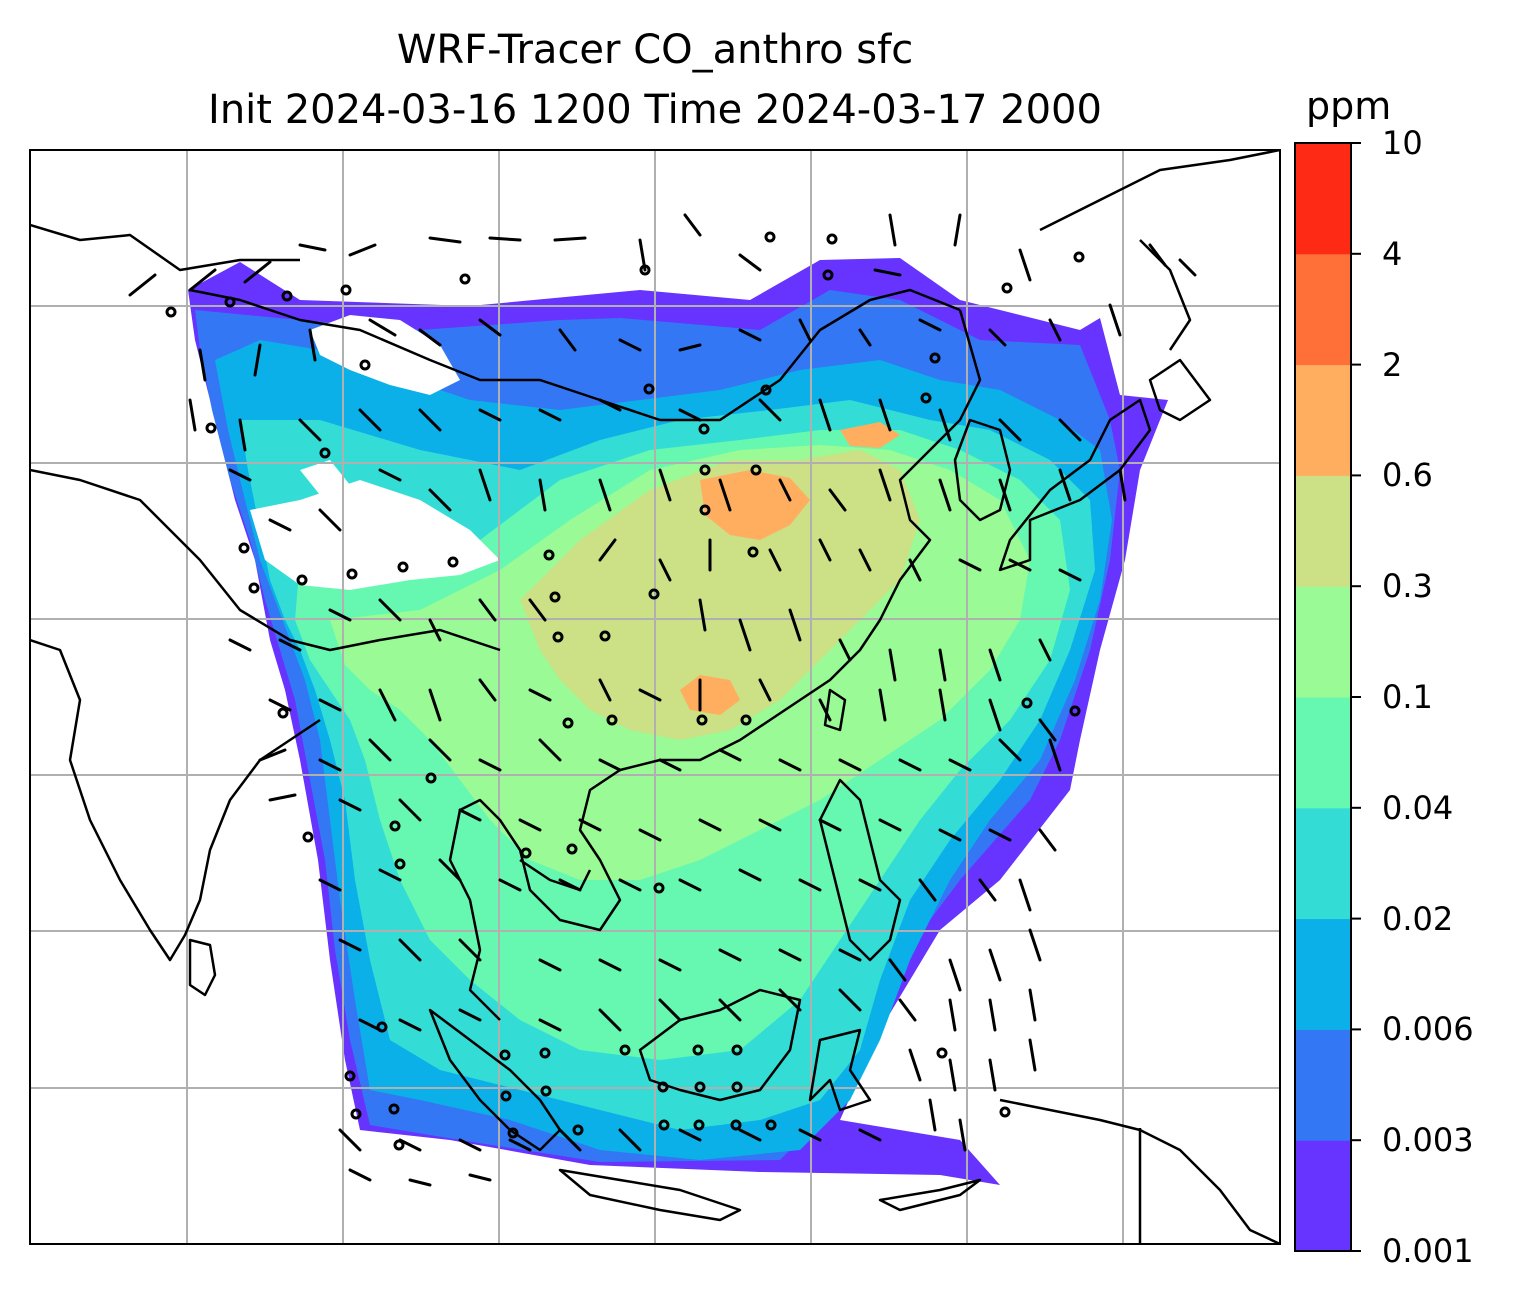 The image size is (1528, 1306). Describe the element at coordinates (385, 355) in the screenshot. I see `field-gap-northwest` at that location.